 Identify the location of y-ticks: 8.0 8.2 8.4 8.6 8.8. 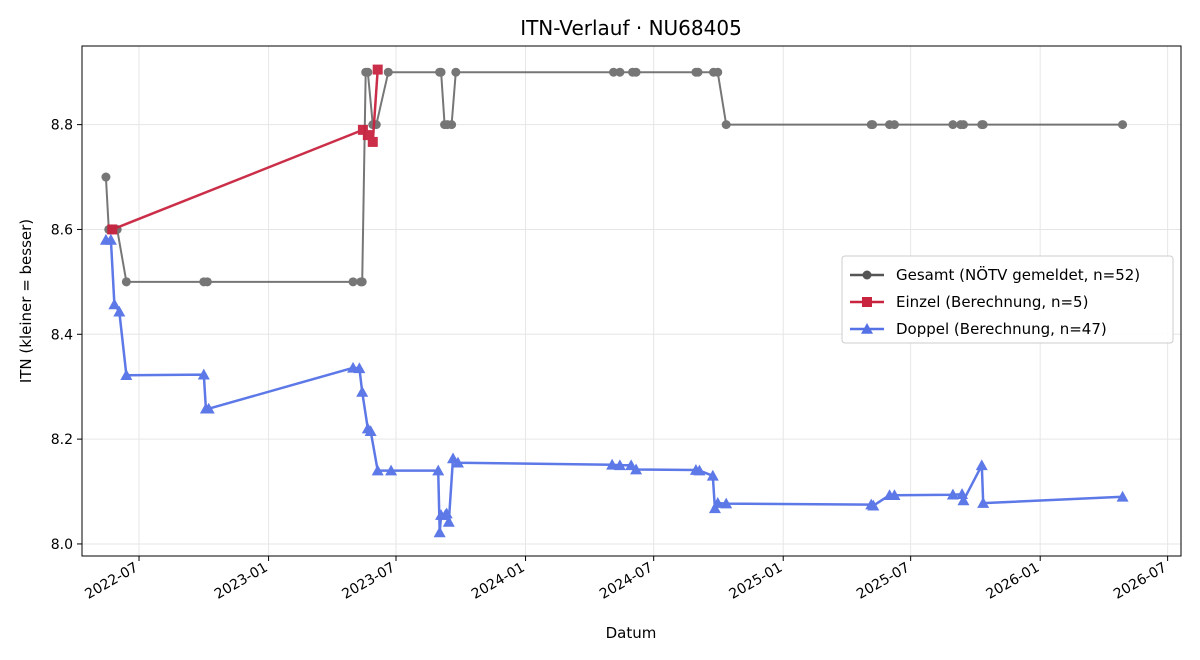
(66, 335).